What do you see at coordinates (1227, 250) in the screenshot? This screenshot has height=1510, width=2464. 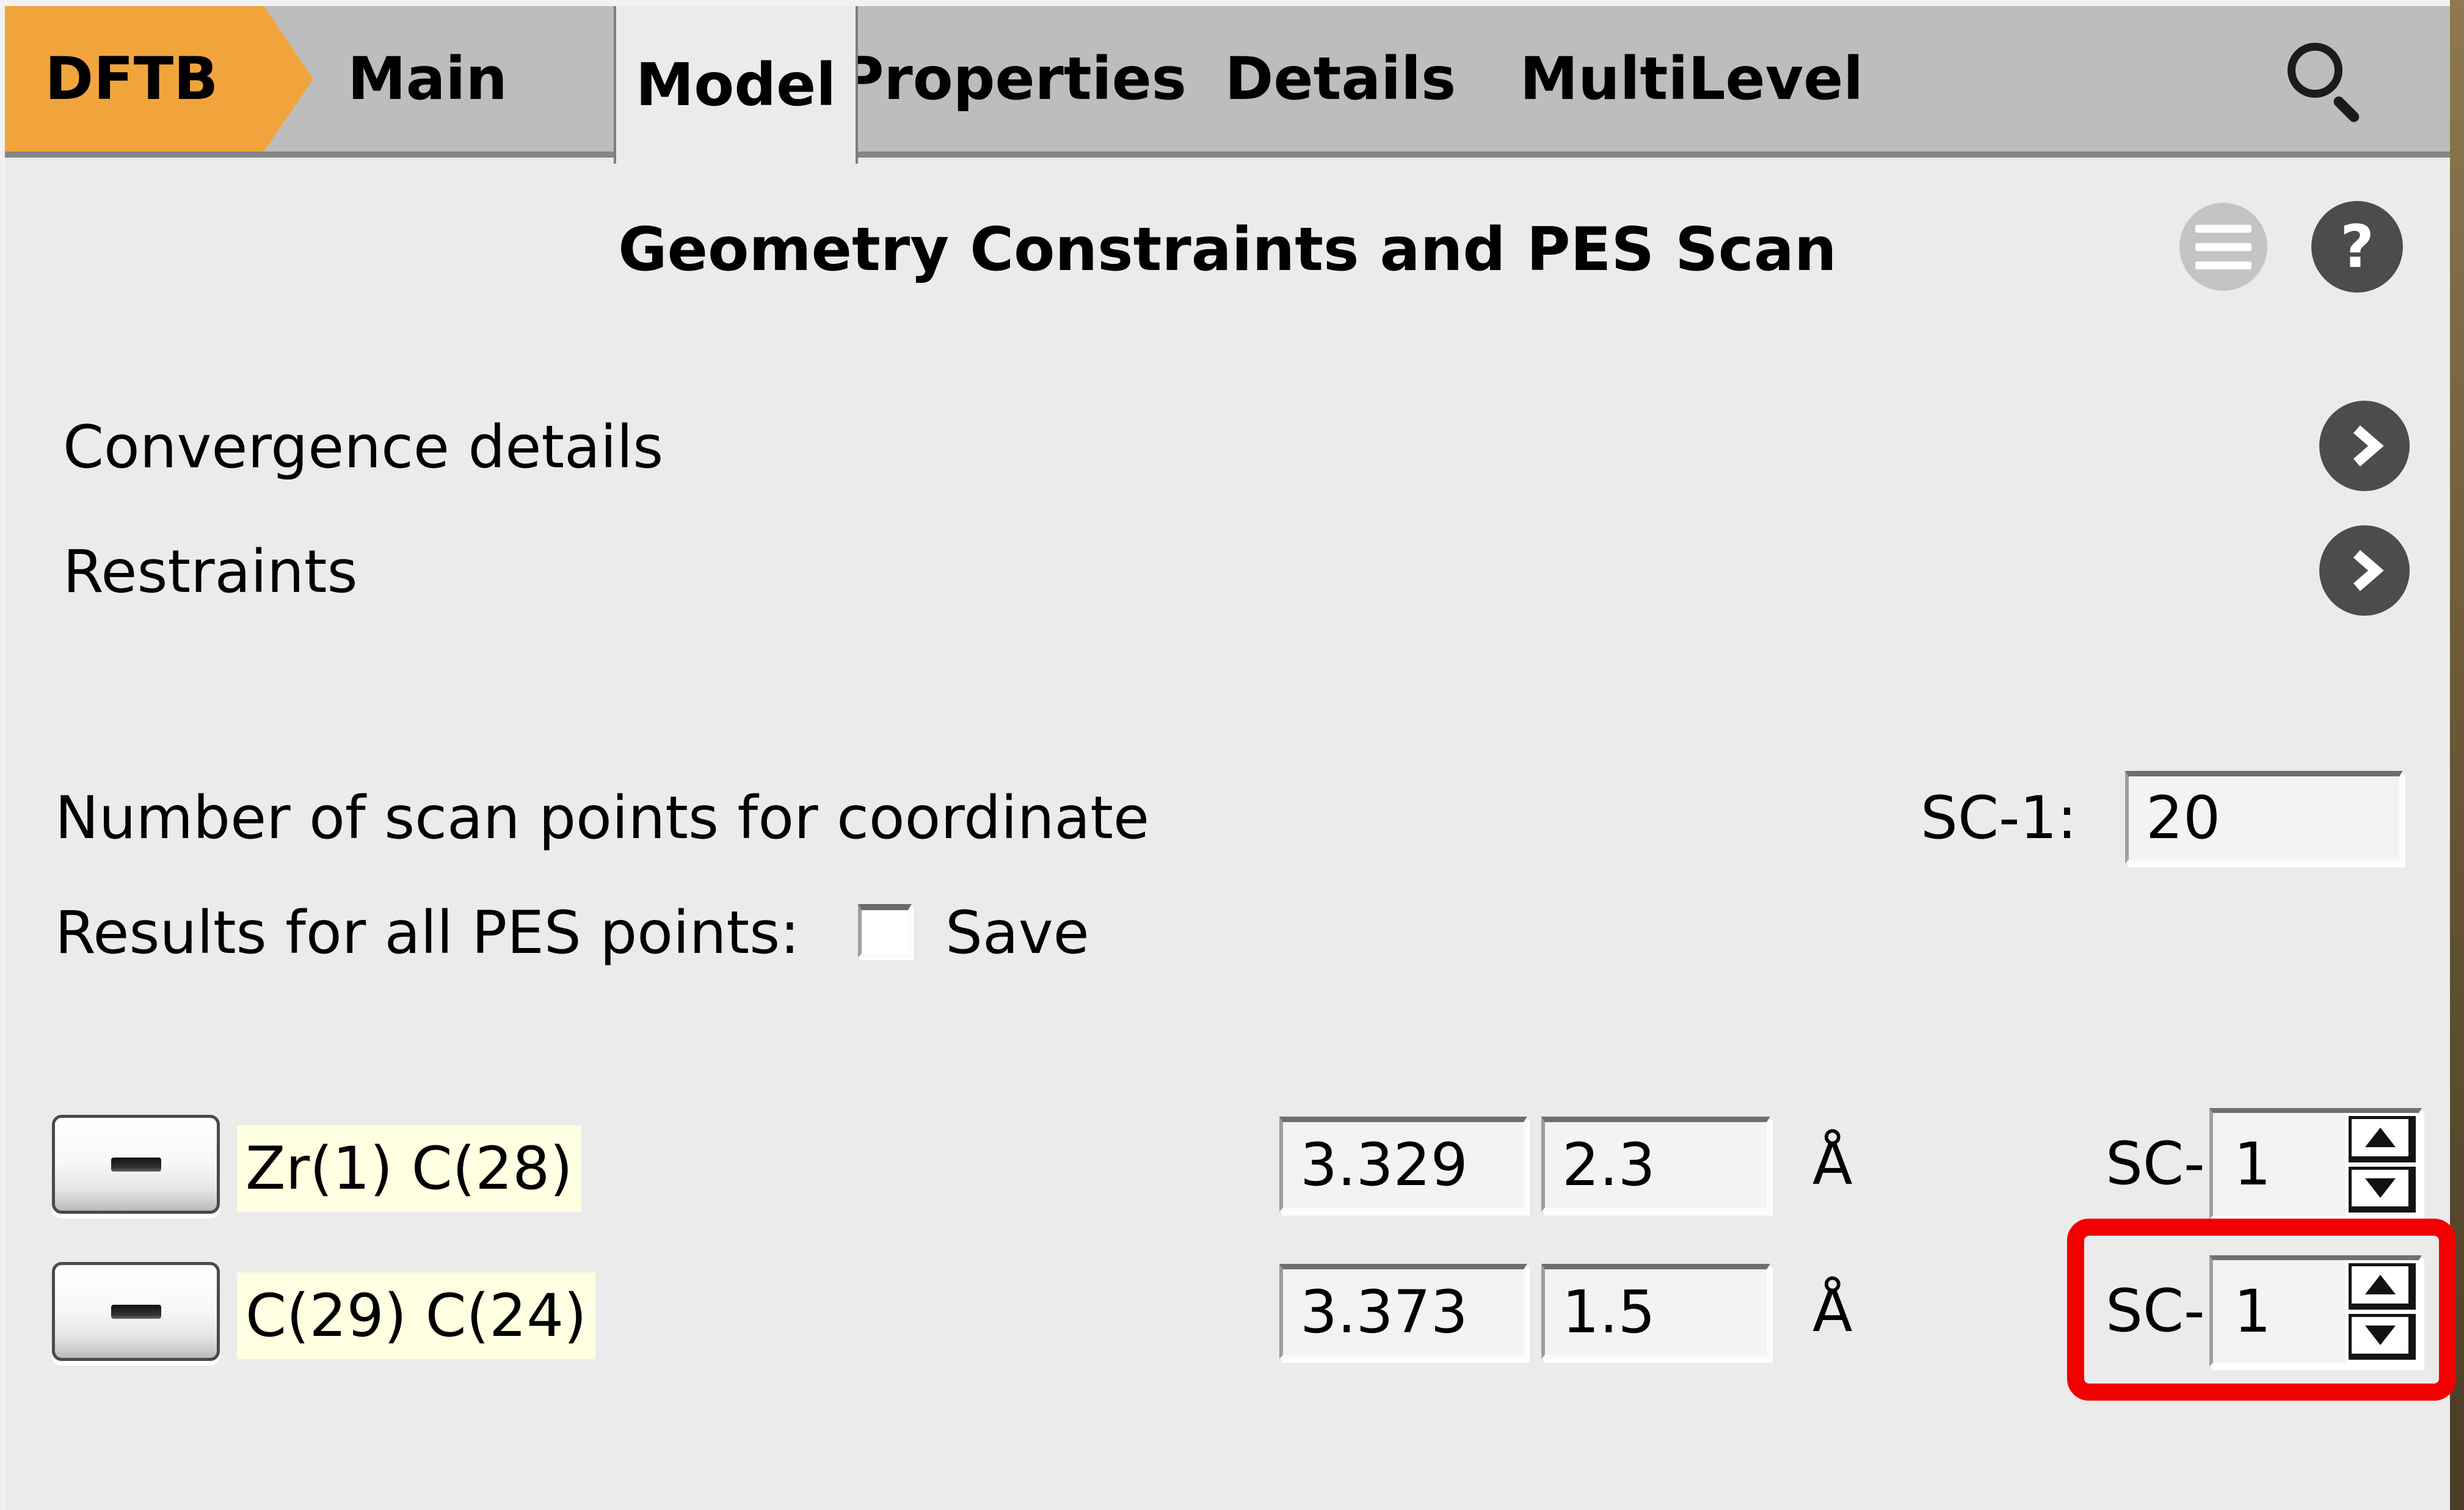 I see `page-title: Geometry Constraints and PES Scan` at bounding box center [1227, 250].